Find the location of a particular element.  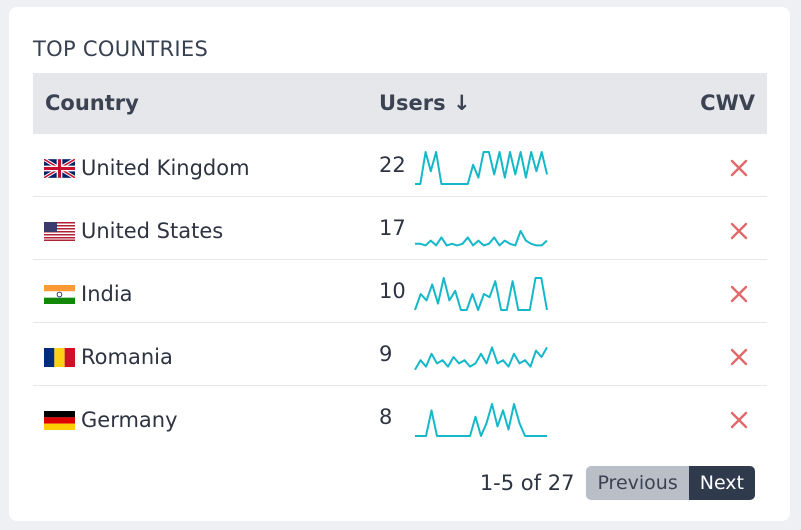

column-header-country: Country is located at coordinates (92, 103).